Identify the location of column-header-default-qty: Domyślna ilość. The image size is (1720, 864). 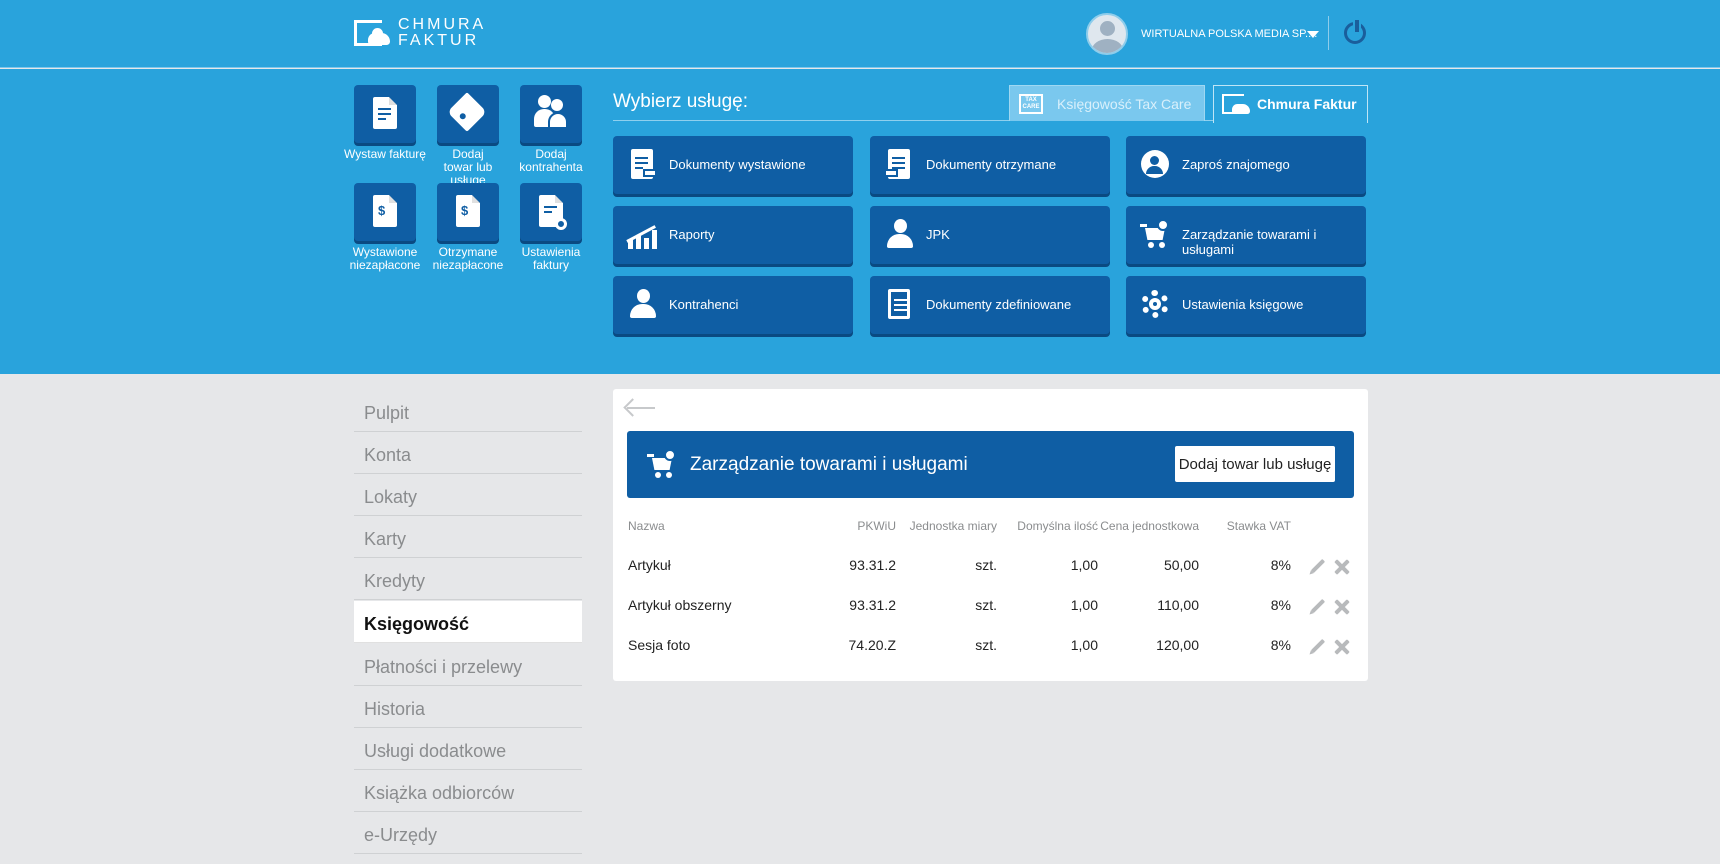
(1057, 526).